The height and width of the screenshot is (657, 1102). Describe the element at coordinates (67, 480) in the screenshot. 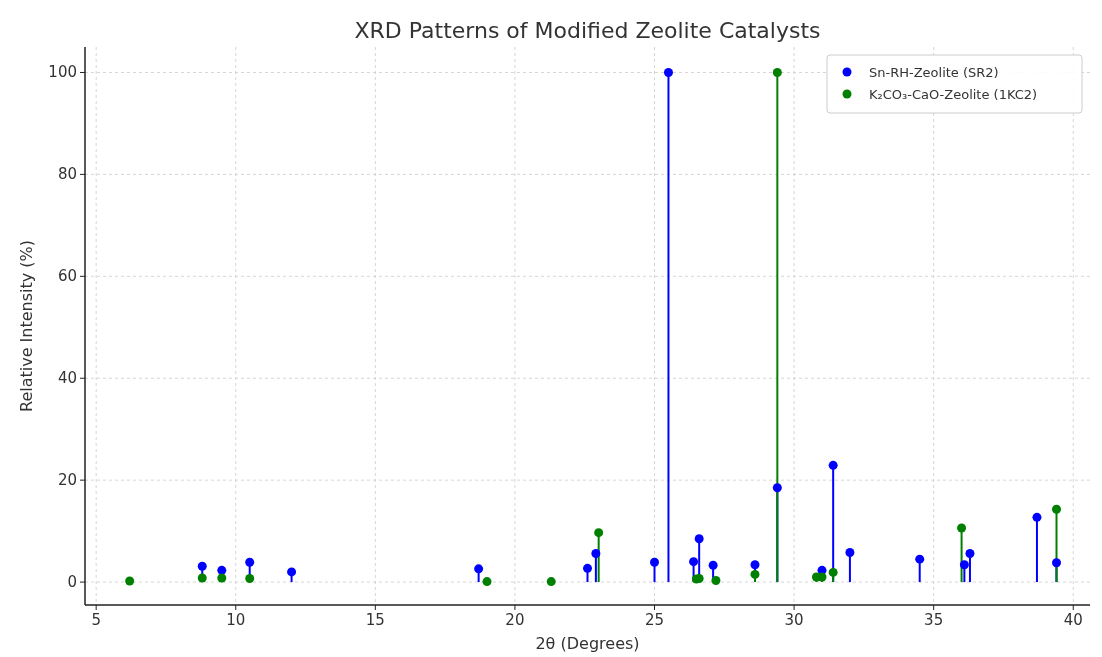

I see `y-tick-label: 20` at that location.